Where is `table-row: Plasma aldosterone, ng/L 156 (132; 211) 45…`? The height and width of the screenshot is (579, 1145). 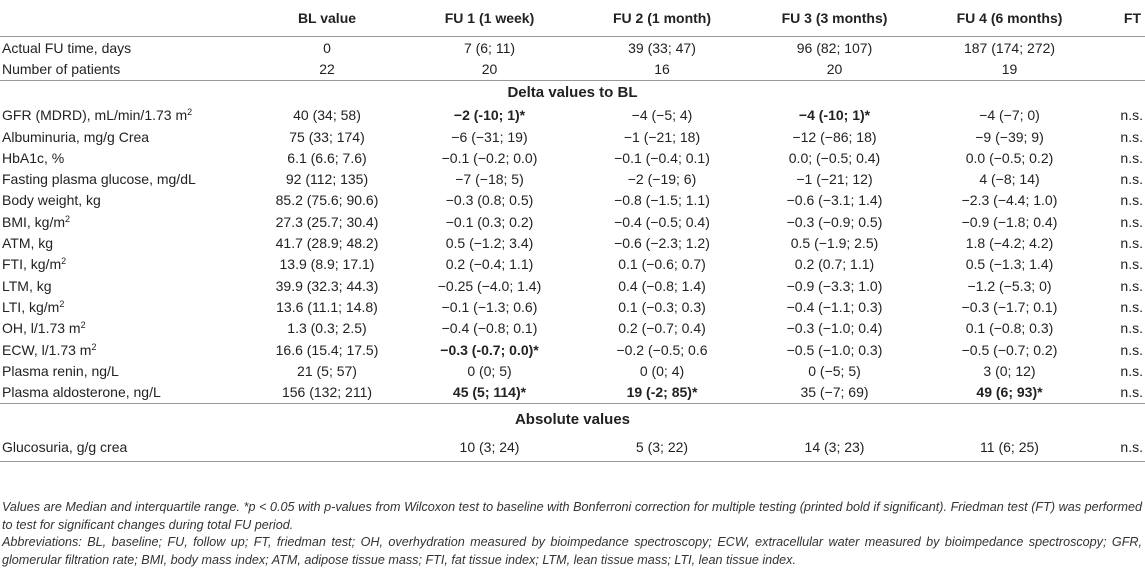
table-row: Plasma aldosterone, ng/L 156 (132; 211) 45… is located at coordinates (572, 392).